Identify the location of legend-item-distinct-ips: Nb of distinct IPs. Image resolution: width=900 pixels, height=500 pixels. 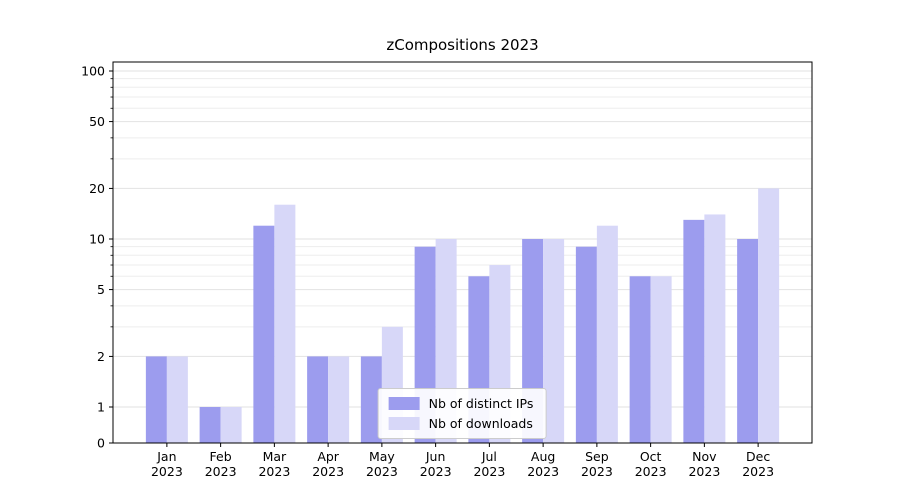
(461, 403).